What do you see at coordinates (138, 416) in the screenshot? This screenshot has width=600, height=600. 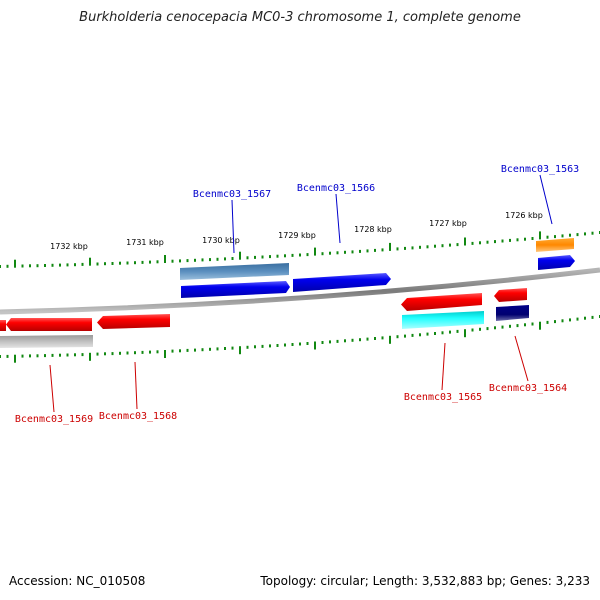 I see `gene-label: Bcenmc03_1568` at bounding box center [138, 416].